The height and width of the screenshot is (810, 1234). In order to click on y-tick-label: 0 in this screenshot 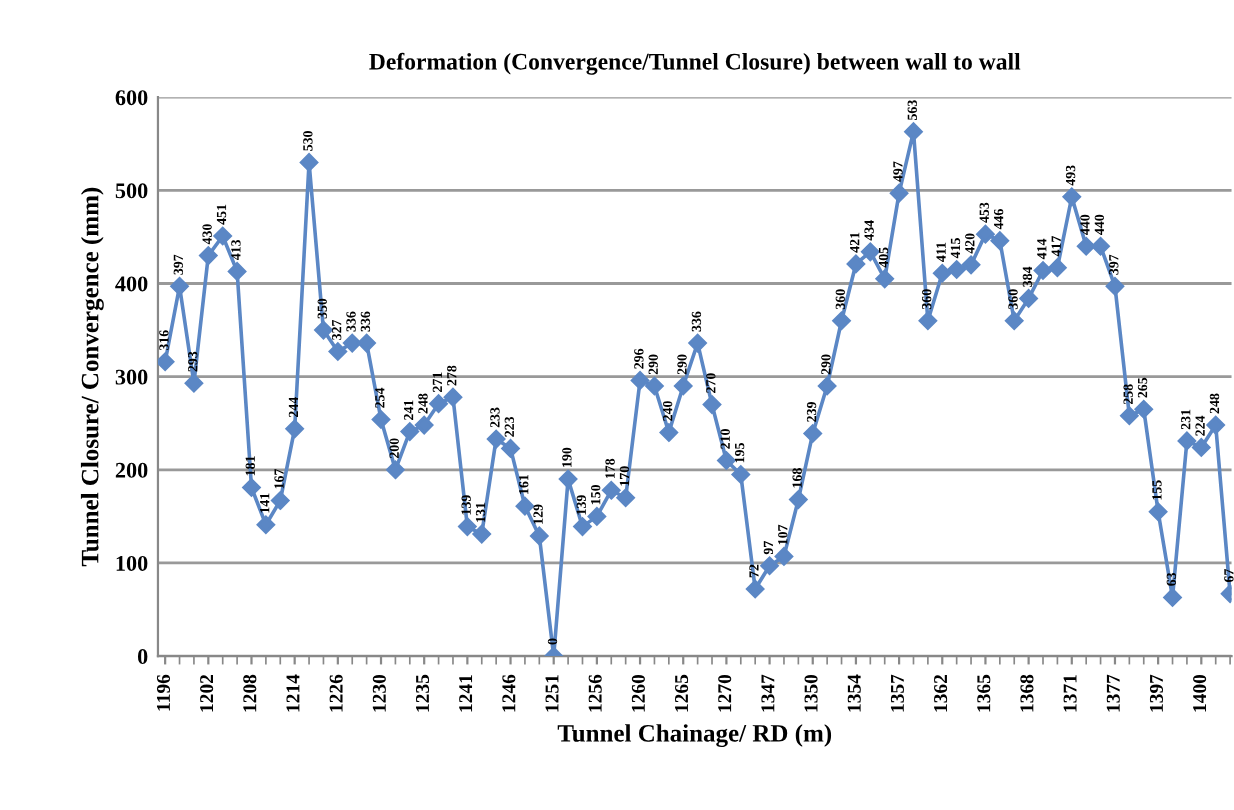, I will do `click(142, 657)`.